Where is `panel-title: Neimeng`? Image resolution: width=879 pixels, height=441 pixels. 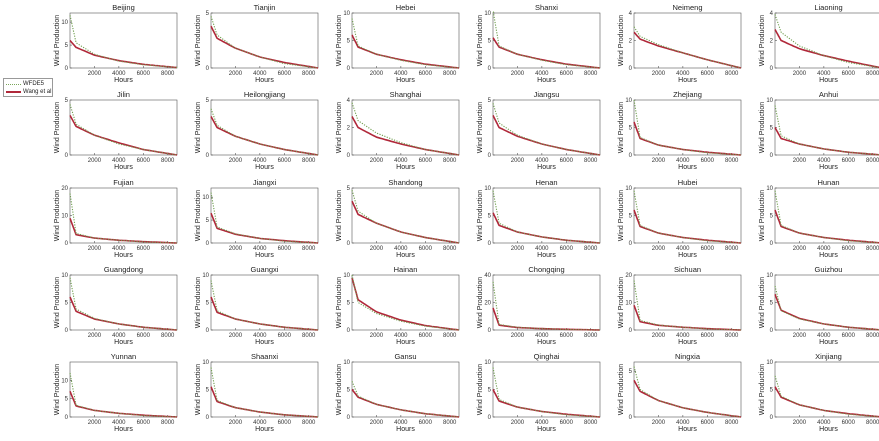
panel-title: Neimeng is located at coordinates (687, 7).